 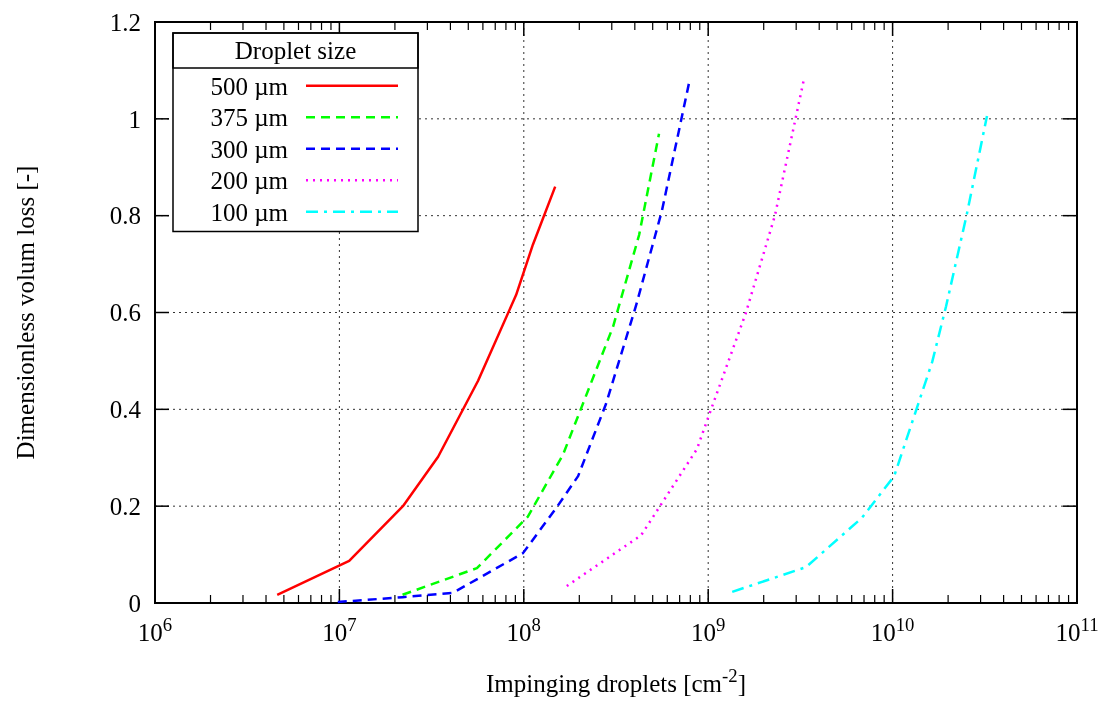 What do you see at coordinates (25, 312) in the screenshot?
I see `y-axis-title: Dimensionless volum loss [-]` at bounding box center [25, 312].